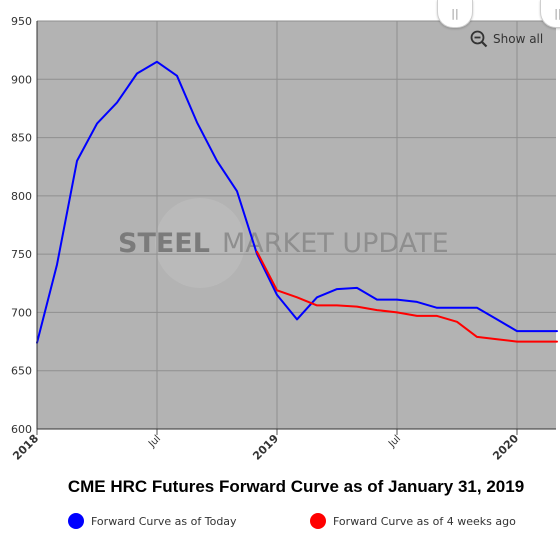  Describe the element at coordinates (21, 254) in the screenshot. I see `y-tick-label: 750` at that location.